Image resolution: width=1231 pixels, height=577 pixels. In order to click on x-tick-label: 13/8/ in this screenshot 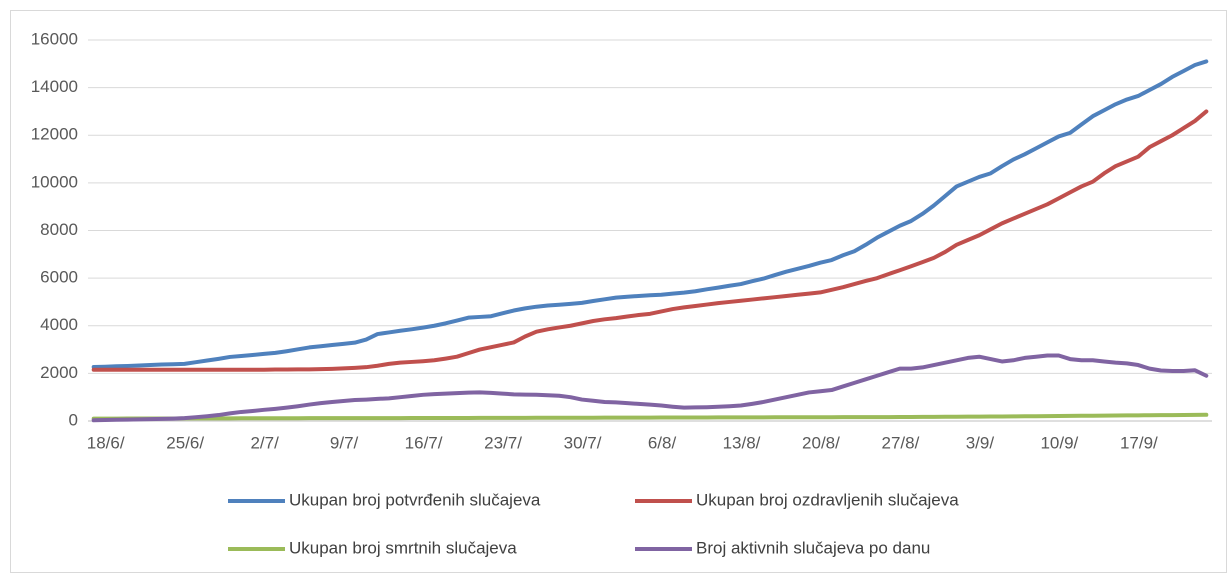, I will do `click(742, 442)`.